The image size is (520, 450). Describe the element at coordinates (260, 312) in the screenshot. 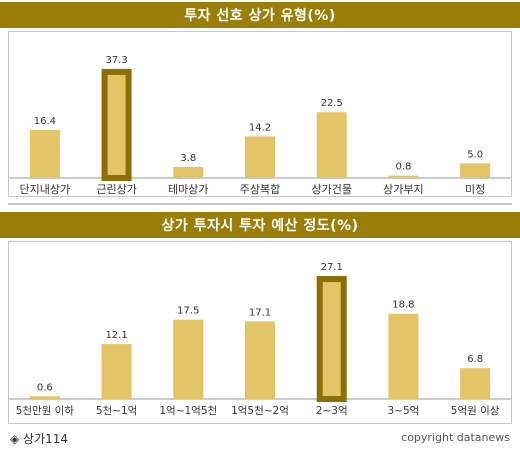

I see `chart2-value-label: 17.1` at that location.